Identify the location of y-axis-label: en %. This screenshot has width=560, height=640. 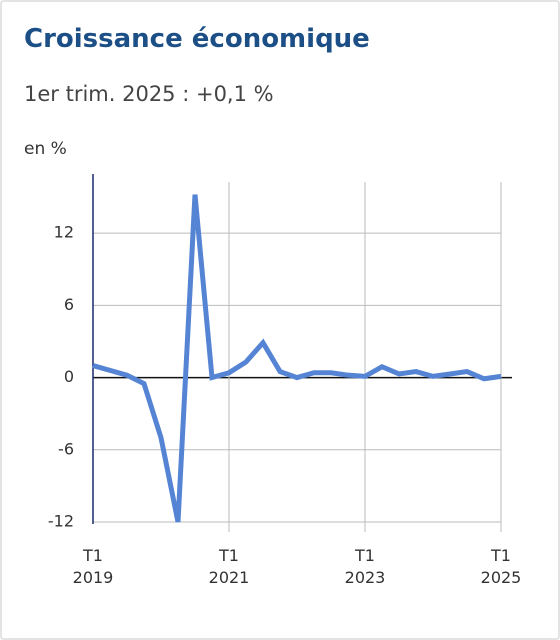
(45, 149).